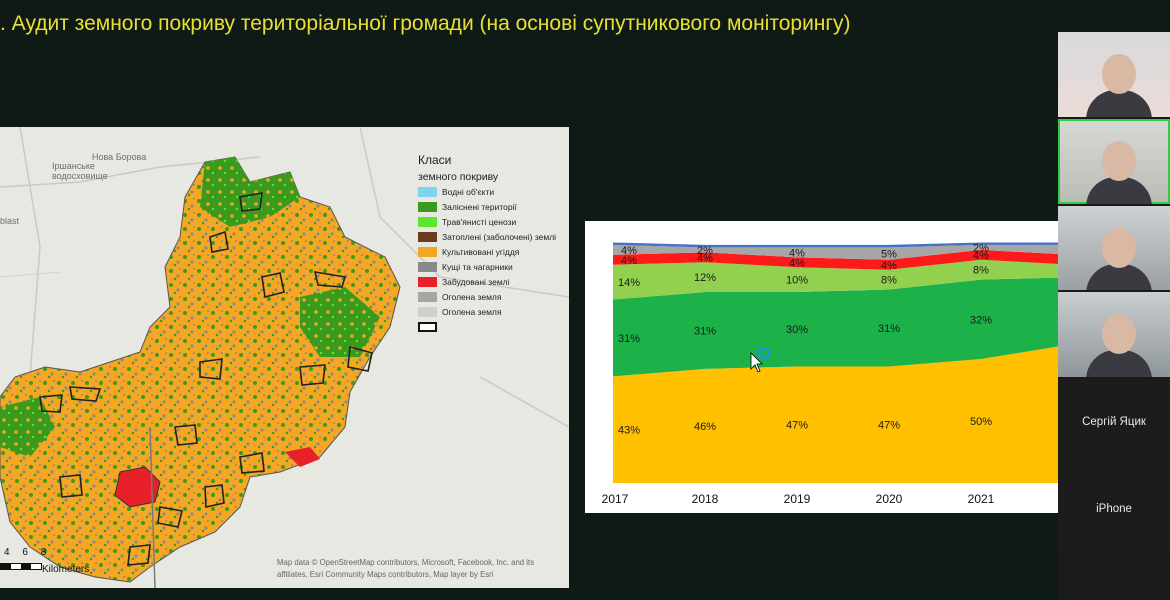  Describe the element at coordinates (10, 221) in the screenshot. I see `place-label-oblast: blast` at that location.